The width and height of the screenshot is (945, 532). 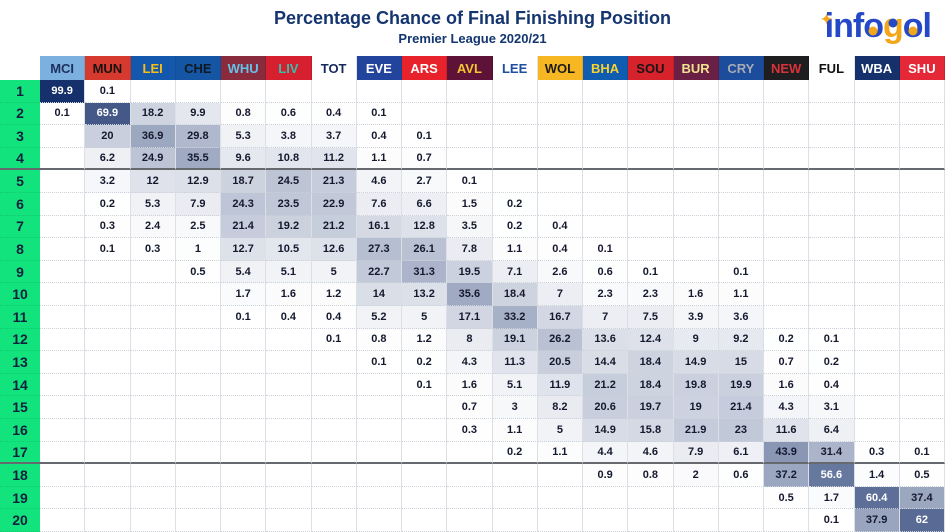 What do you see at coordinates (787, 340) in the screenshot?
I see `cell-12-new: 0.2` at bounding box center [787, 340].